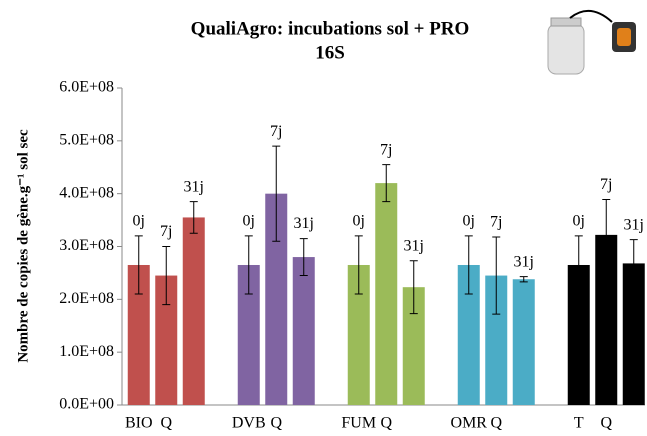  Describe the element at coordinates (591, 42) in the screenshot. I see `jar-icon` at that location.